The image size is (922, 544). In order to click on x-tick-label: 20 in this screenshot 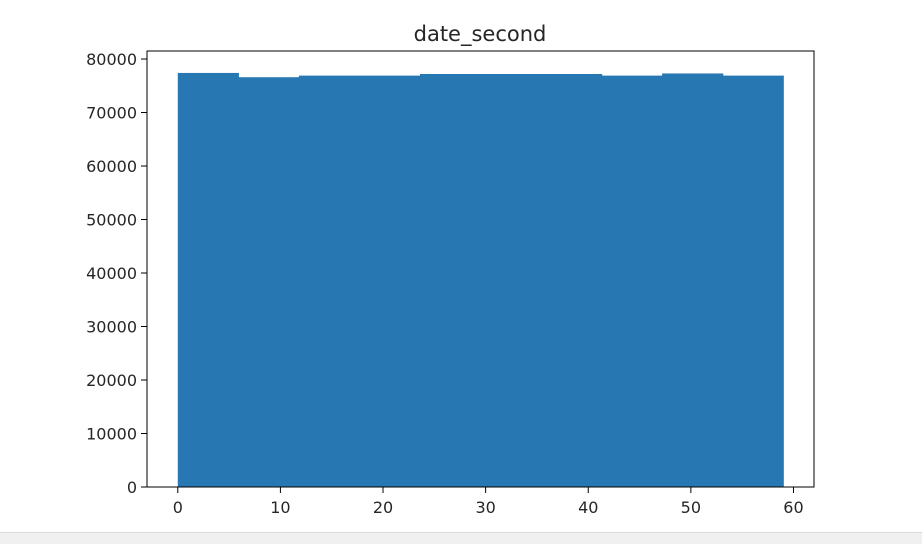, I will do `click(383, 507)`.